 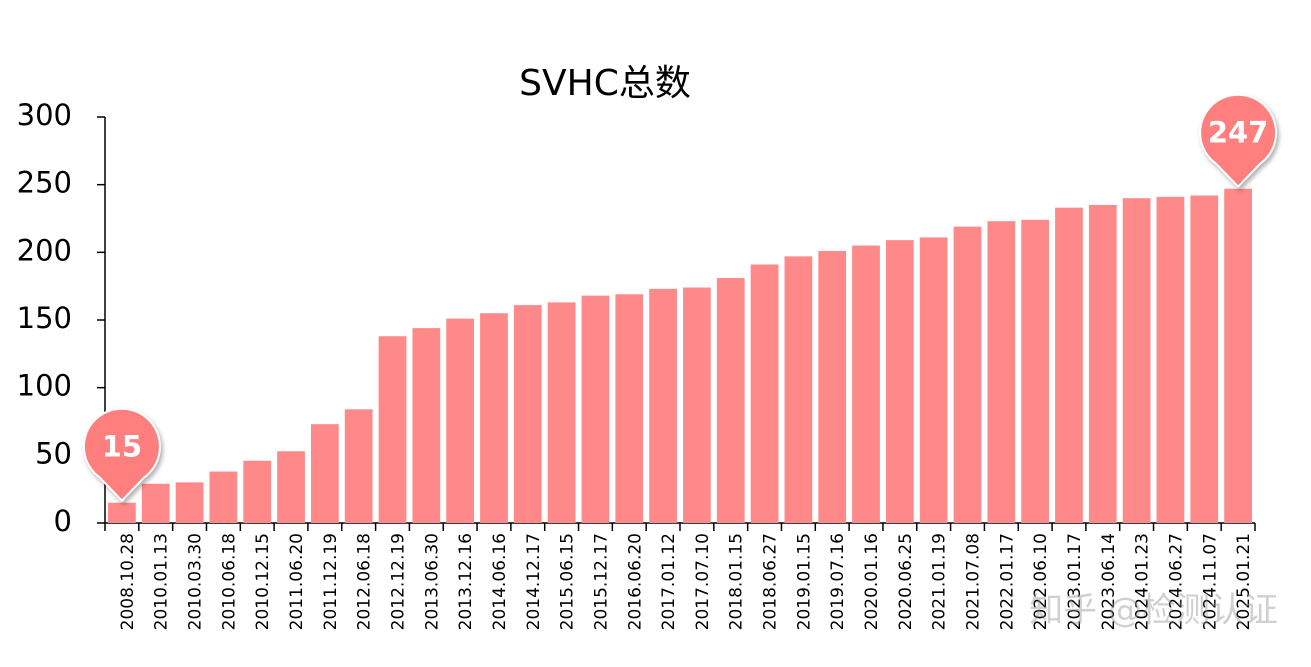 I want to click on y-tick-label: 150, so click(x=44, y=318).